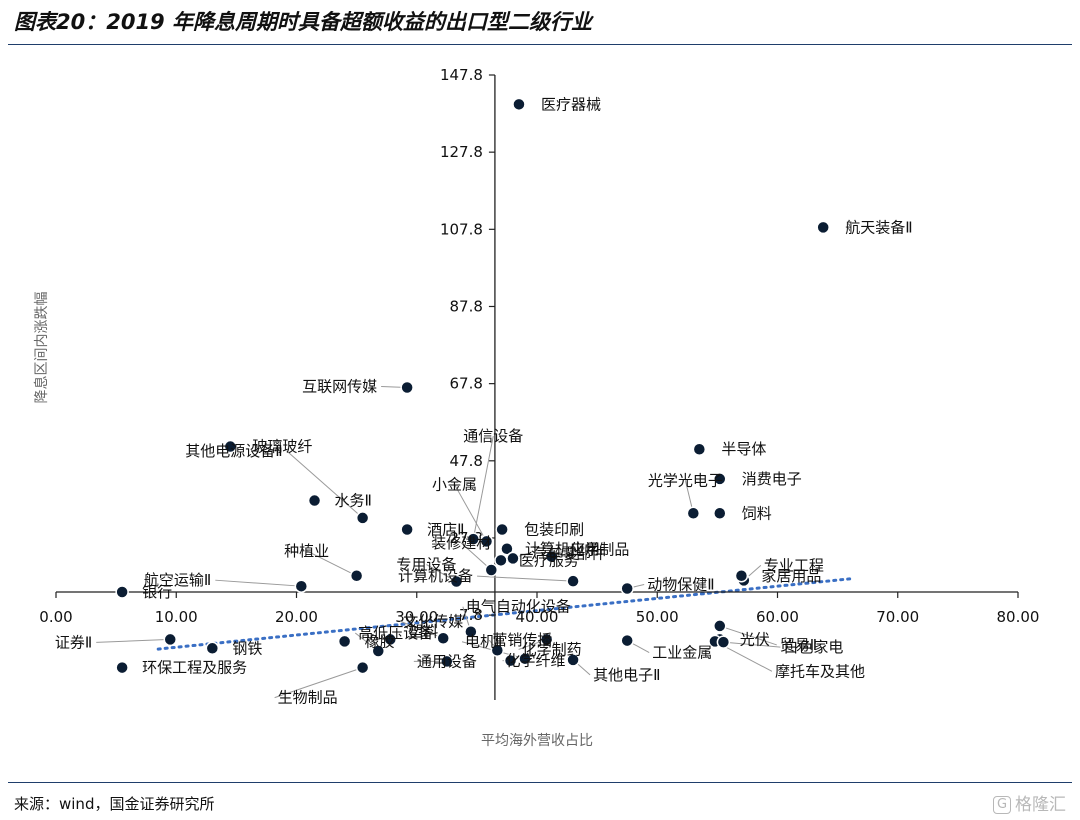 This screenshot has height=820, width=1080. I want to click on point-label: 航天装备Ⅱ, so click(878, 227).